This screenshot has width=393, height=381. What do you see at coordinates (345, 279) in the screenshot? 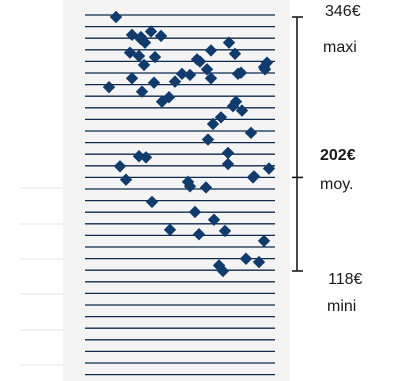
I see `min-price-label: 118€` at bounding box center [345, 279].